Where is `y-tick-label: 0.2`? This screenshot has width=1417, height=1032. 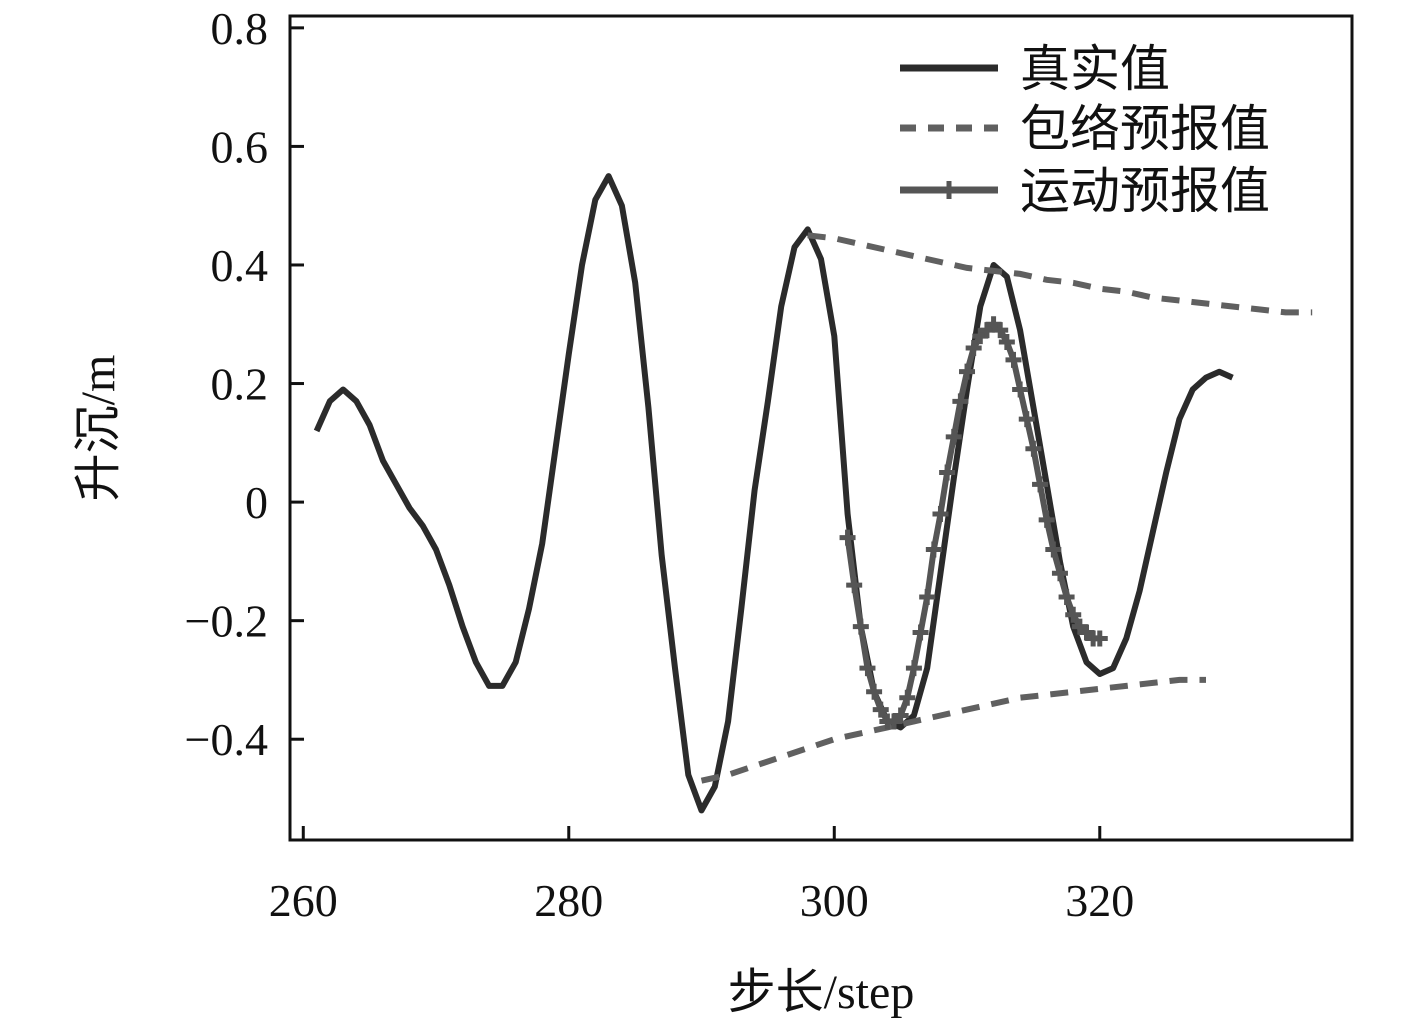
y-tick-label: 0.2 is located at coordinates (240, 384).